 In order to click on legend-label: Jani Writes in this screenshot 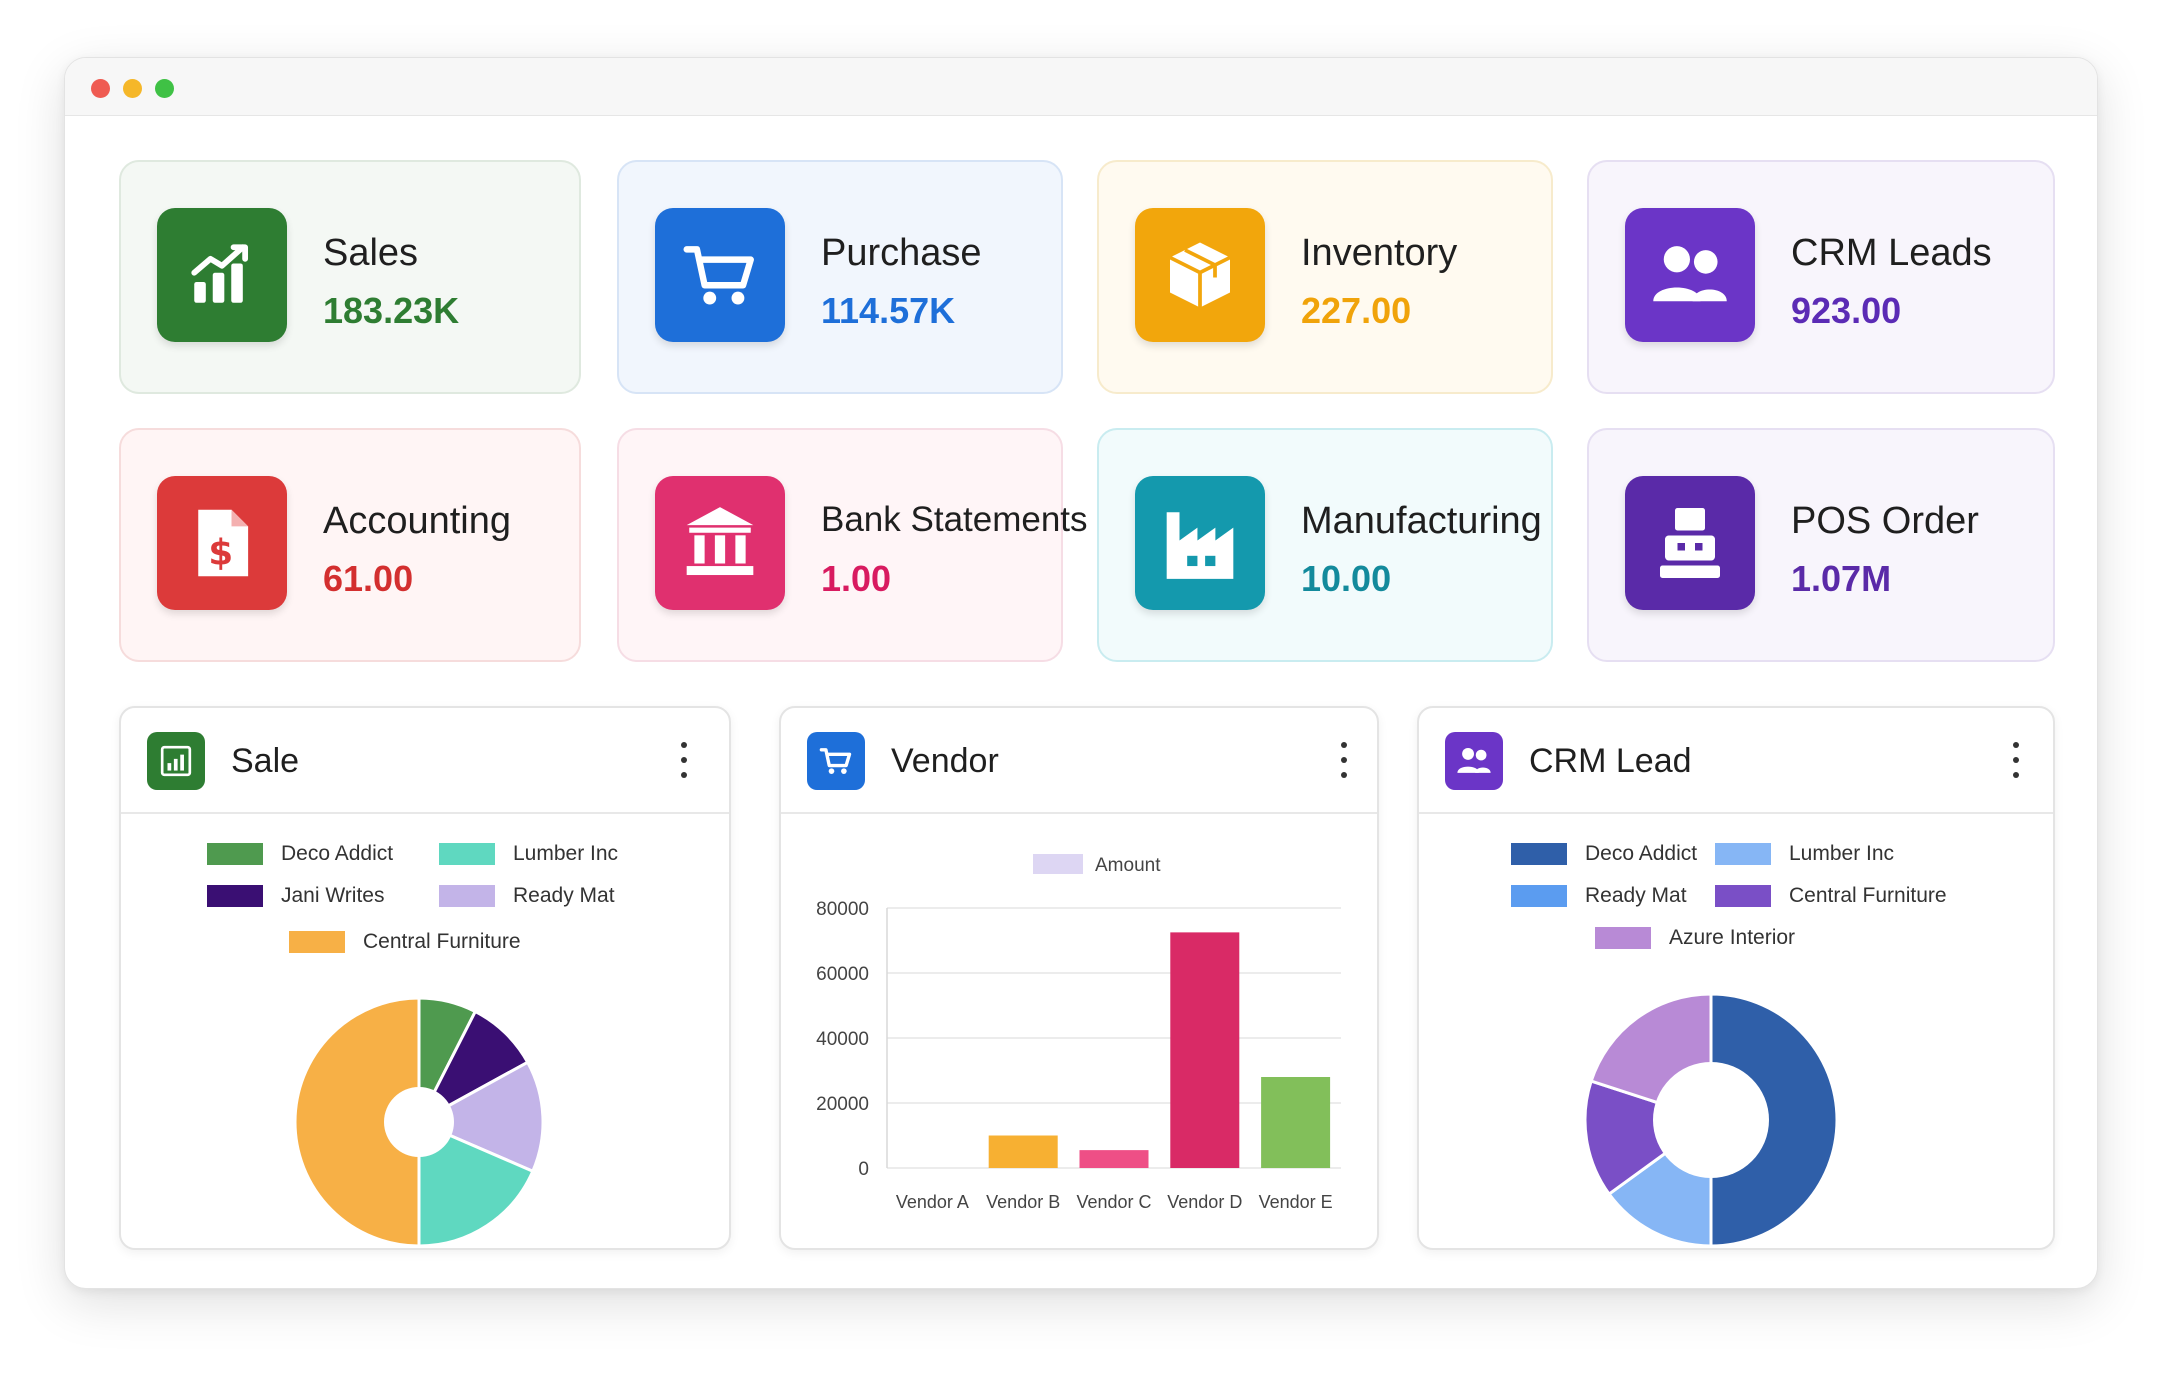, I will do `click(333, 895)`.